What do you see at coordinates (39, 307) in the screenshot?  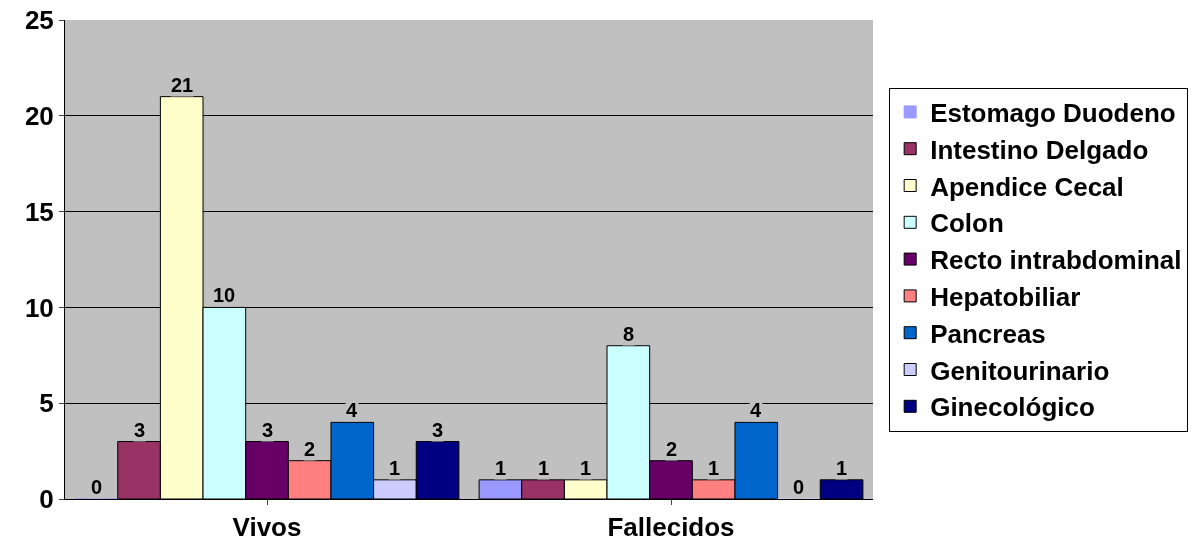 I see `y-tick-label: 10` at bounding box center [39, 307].